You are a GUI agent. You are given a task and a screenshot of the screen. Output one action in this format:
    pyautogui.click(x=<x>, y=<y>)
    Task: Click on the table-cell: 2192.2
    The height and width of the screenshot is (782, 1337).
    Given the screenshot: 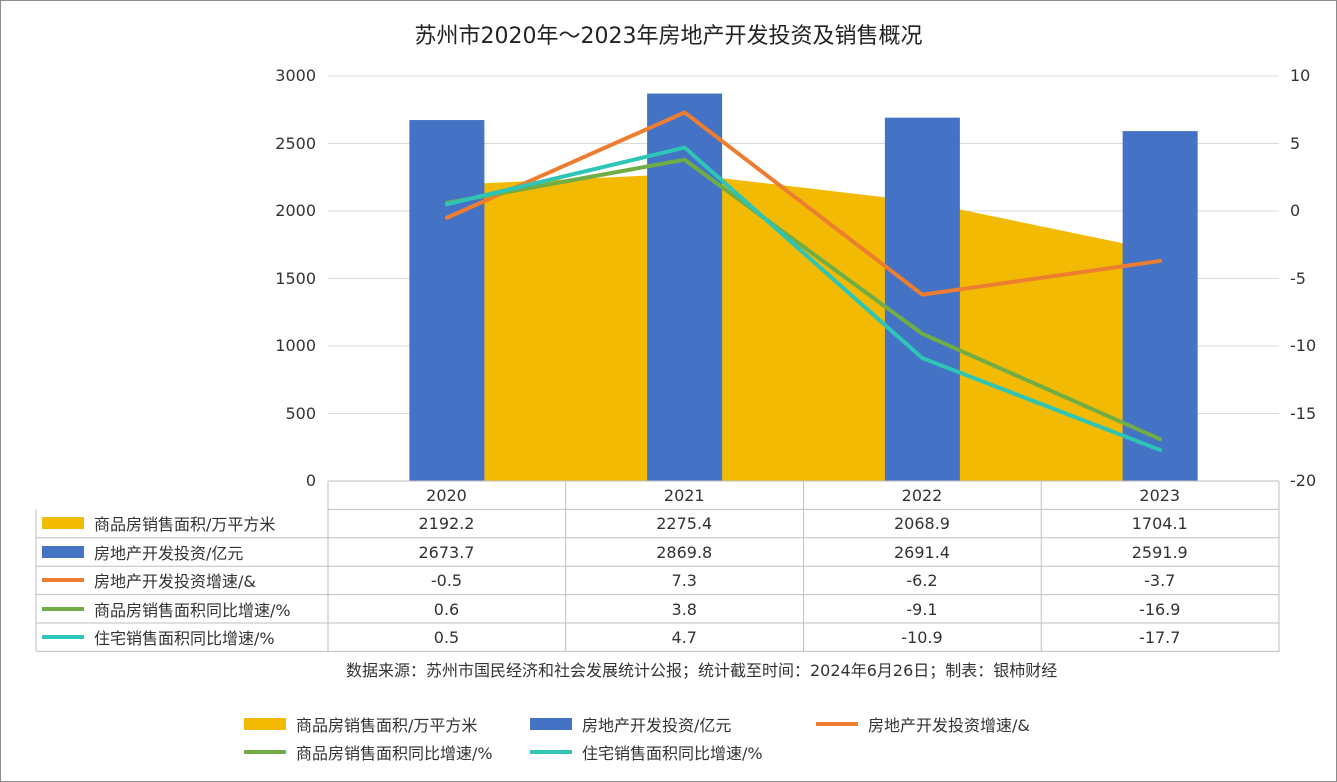 What is the action you would take?
    pyautogui.click(x=446, y=524)
    